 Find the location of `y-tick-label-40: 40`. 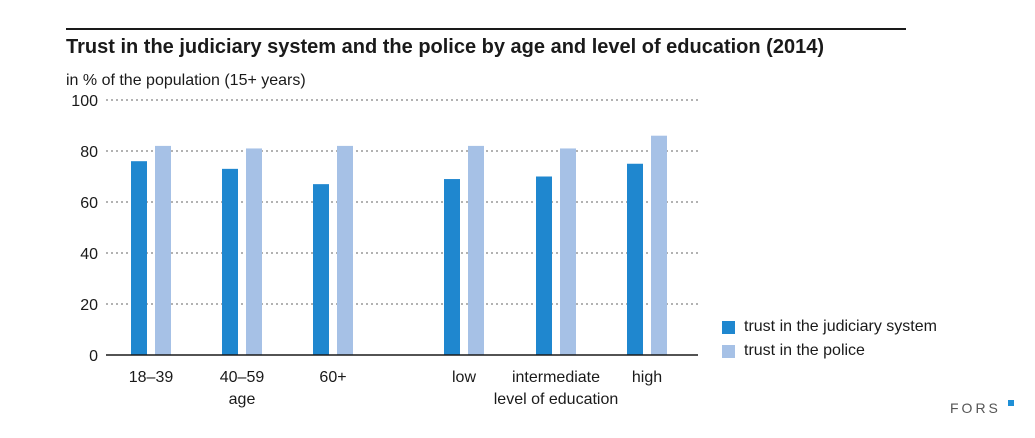

y-tick-label-40: 40 is located at coordinates (89, 254).